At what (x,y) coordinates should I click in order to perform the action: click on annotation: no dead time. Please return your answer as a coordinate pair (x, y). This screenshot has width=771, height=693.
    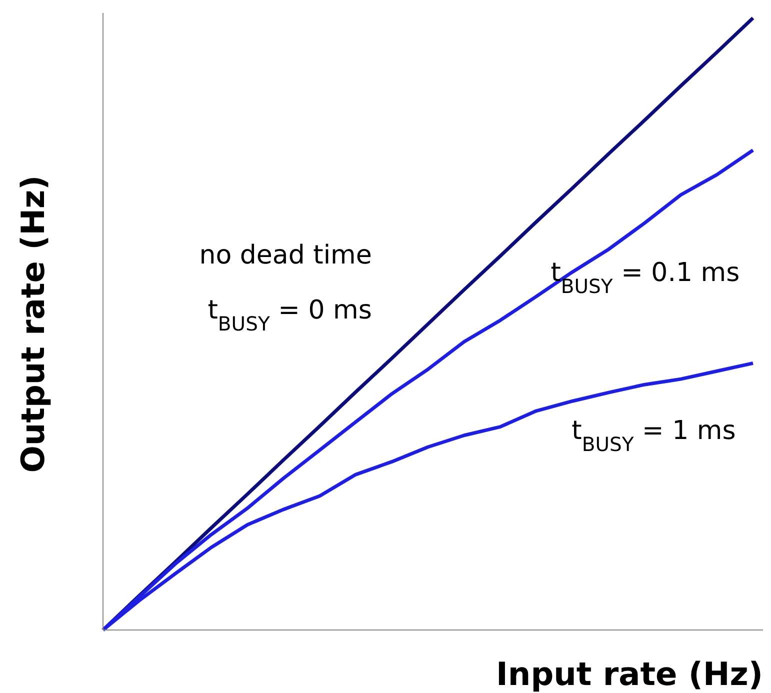
    Looking at the image, I should click on (285, 255).